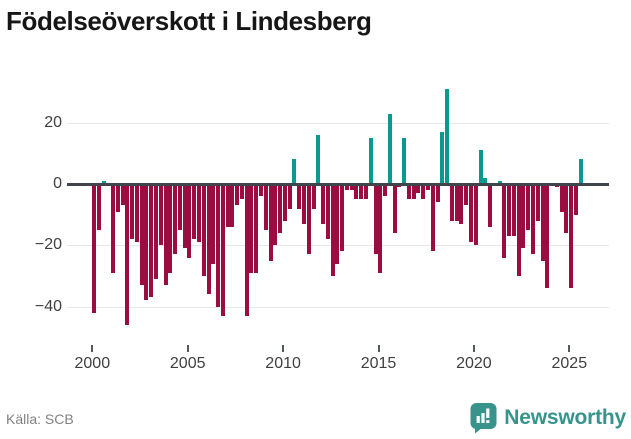 The width and height of the screenshot is (631, 439). What do you see at coordinates (48, 245) in the screenshot?
I see `y-axis-label--20: −20` at bounding box center [48, 245].